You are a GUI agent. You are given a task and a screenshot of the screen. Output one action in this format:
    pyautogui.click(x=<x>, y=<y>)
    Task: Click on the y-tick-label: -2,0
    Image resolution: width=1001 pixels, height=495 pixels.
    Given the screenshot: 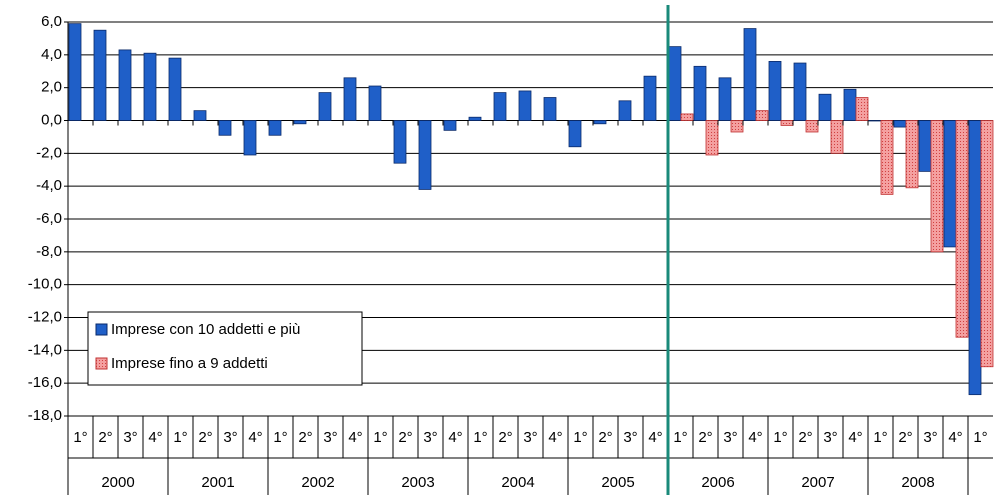 What is the action you would take?
    pyautogui.click(x=49, y=152)
    